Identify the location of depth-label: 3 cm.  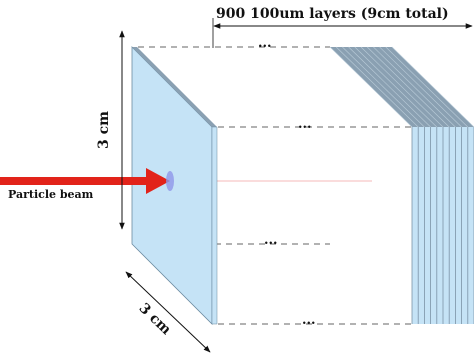
(155, 319).